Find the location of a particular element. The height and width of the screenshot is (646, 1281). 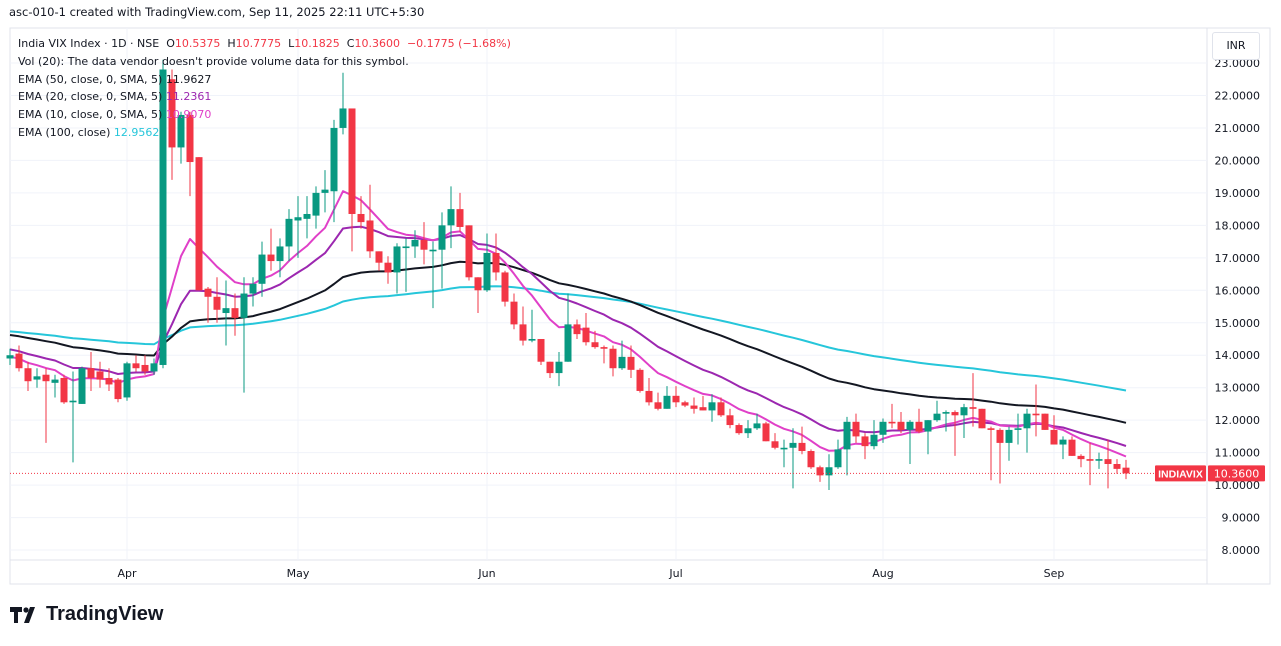

symbol-title: India VIX Index · 1D · NSE is located at coordinates (89, 43).